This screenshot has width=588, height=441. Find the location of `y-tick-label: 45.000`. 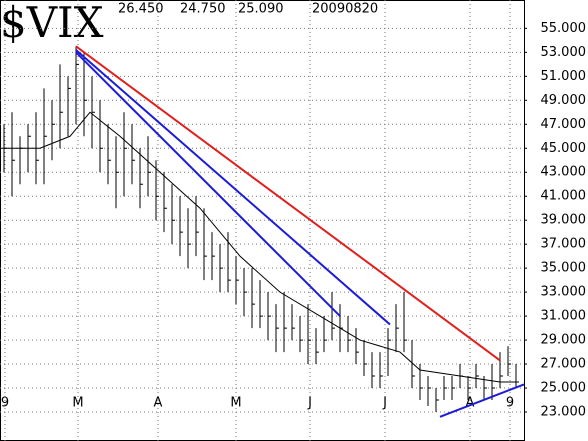

y-tick-label: 45.000 is located at coordinates (564, 148).